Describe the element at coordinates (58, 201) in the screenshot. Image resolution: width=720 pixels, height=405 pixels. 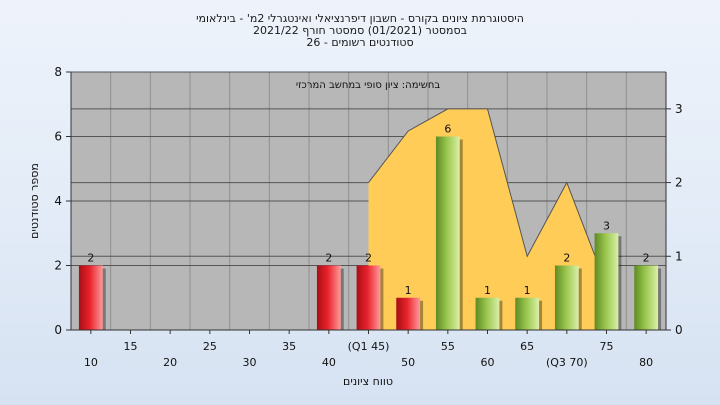
I see `y-tick-label: 4` at that location.